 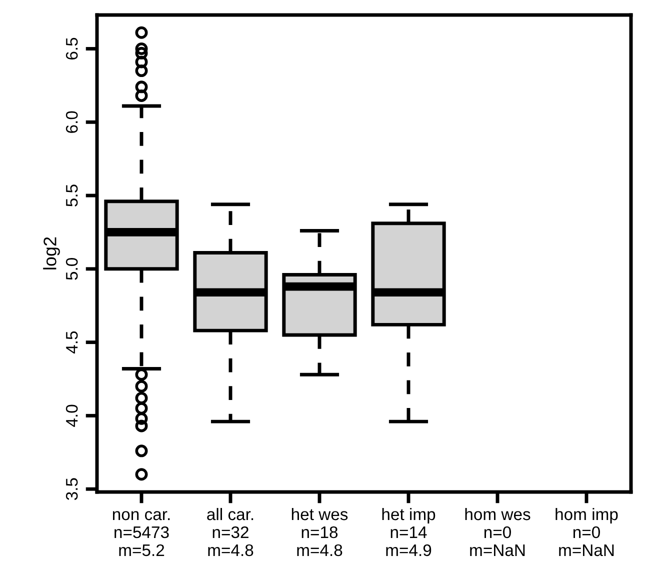 I want to click on y-tick-label: 6.0, so click(x=72, y=122).